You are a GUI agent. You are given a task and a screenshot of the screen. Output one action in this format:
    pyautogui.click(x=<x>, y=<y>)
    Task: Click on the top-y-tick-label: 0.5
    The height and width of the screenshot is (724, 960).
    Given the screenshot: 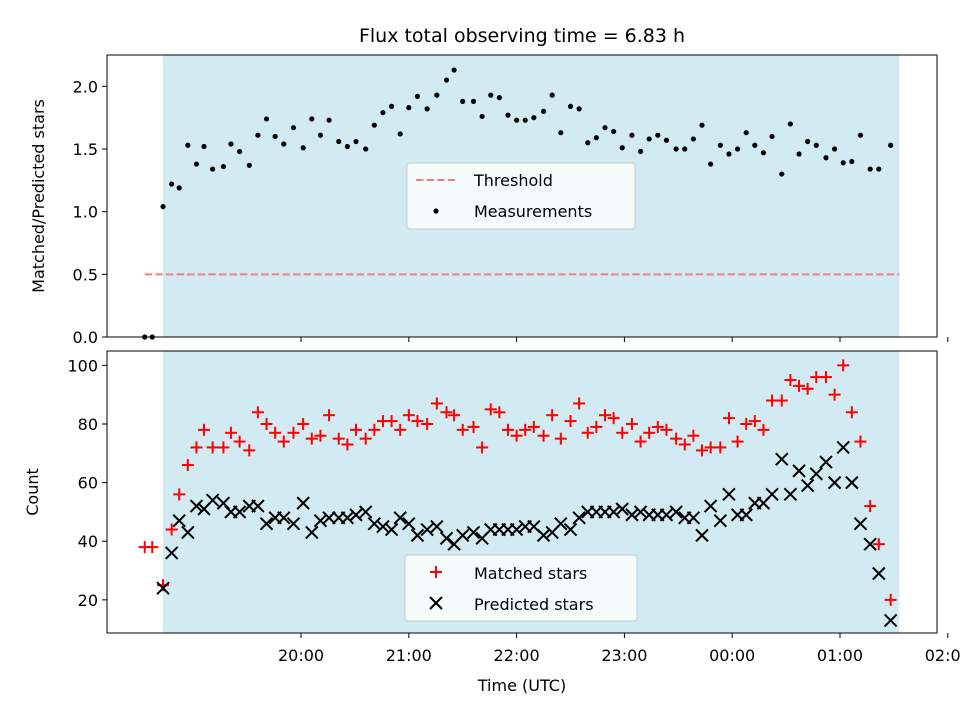 What is the action you would take?
    pyautogui.click(x=85, y=274)
    